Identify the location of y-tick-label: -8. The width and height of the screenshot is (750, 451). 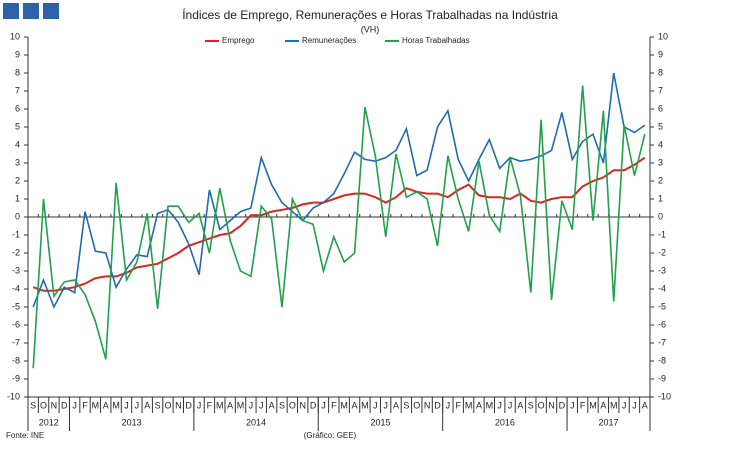
(16, 360).